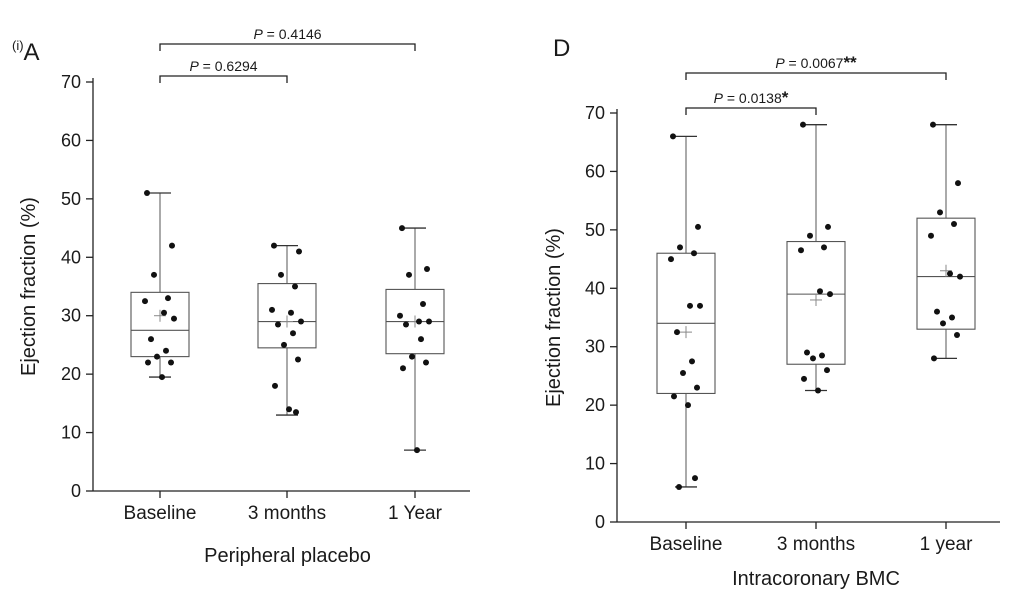 This screenshot has width=1024, height=605. What do you see at coordinates (26, 52) in the screenshot?
I see `panel-label: (i)A` at bounding box center [26, 52].